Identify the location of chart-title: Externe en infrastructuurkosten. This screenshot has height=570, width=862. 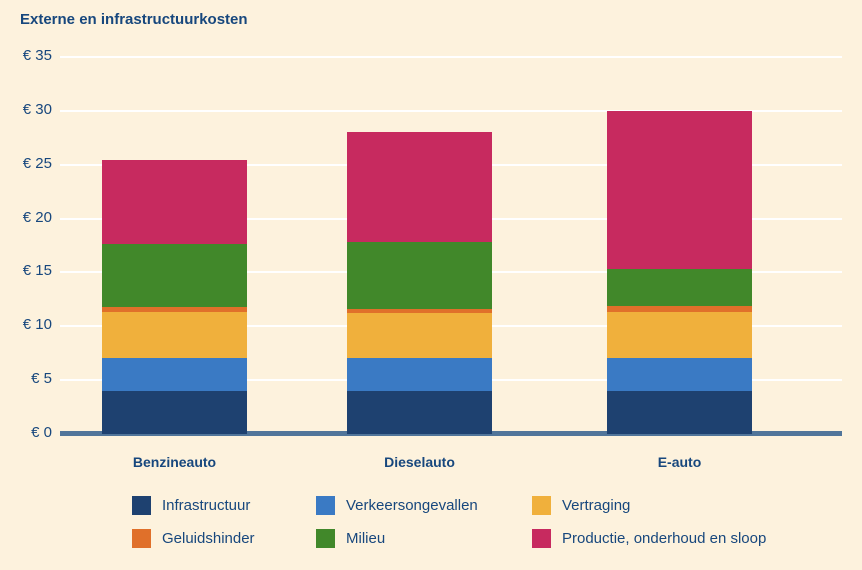
(134, 19).